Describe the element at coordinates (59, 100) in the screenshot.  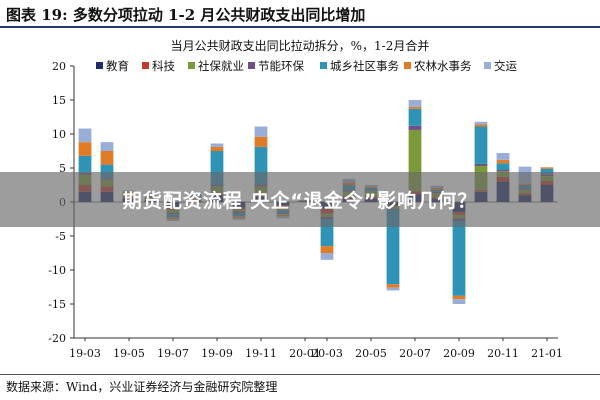
I see `y-tick-label: 15` at that location.